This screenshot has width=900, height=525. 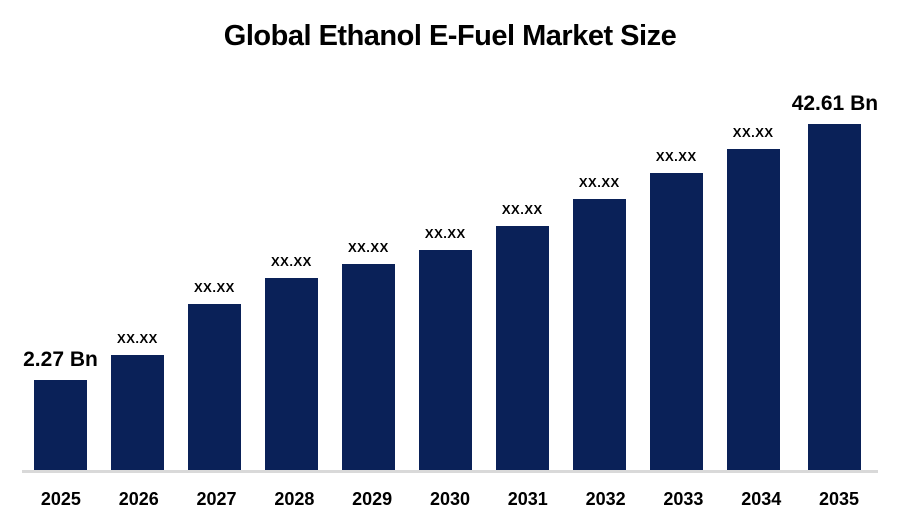 I want to click on value-label-2031: XX.XX, so click(x=522, y=209).